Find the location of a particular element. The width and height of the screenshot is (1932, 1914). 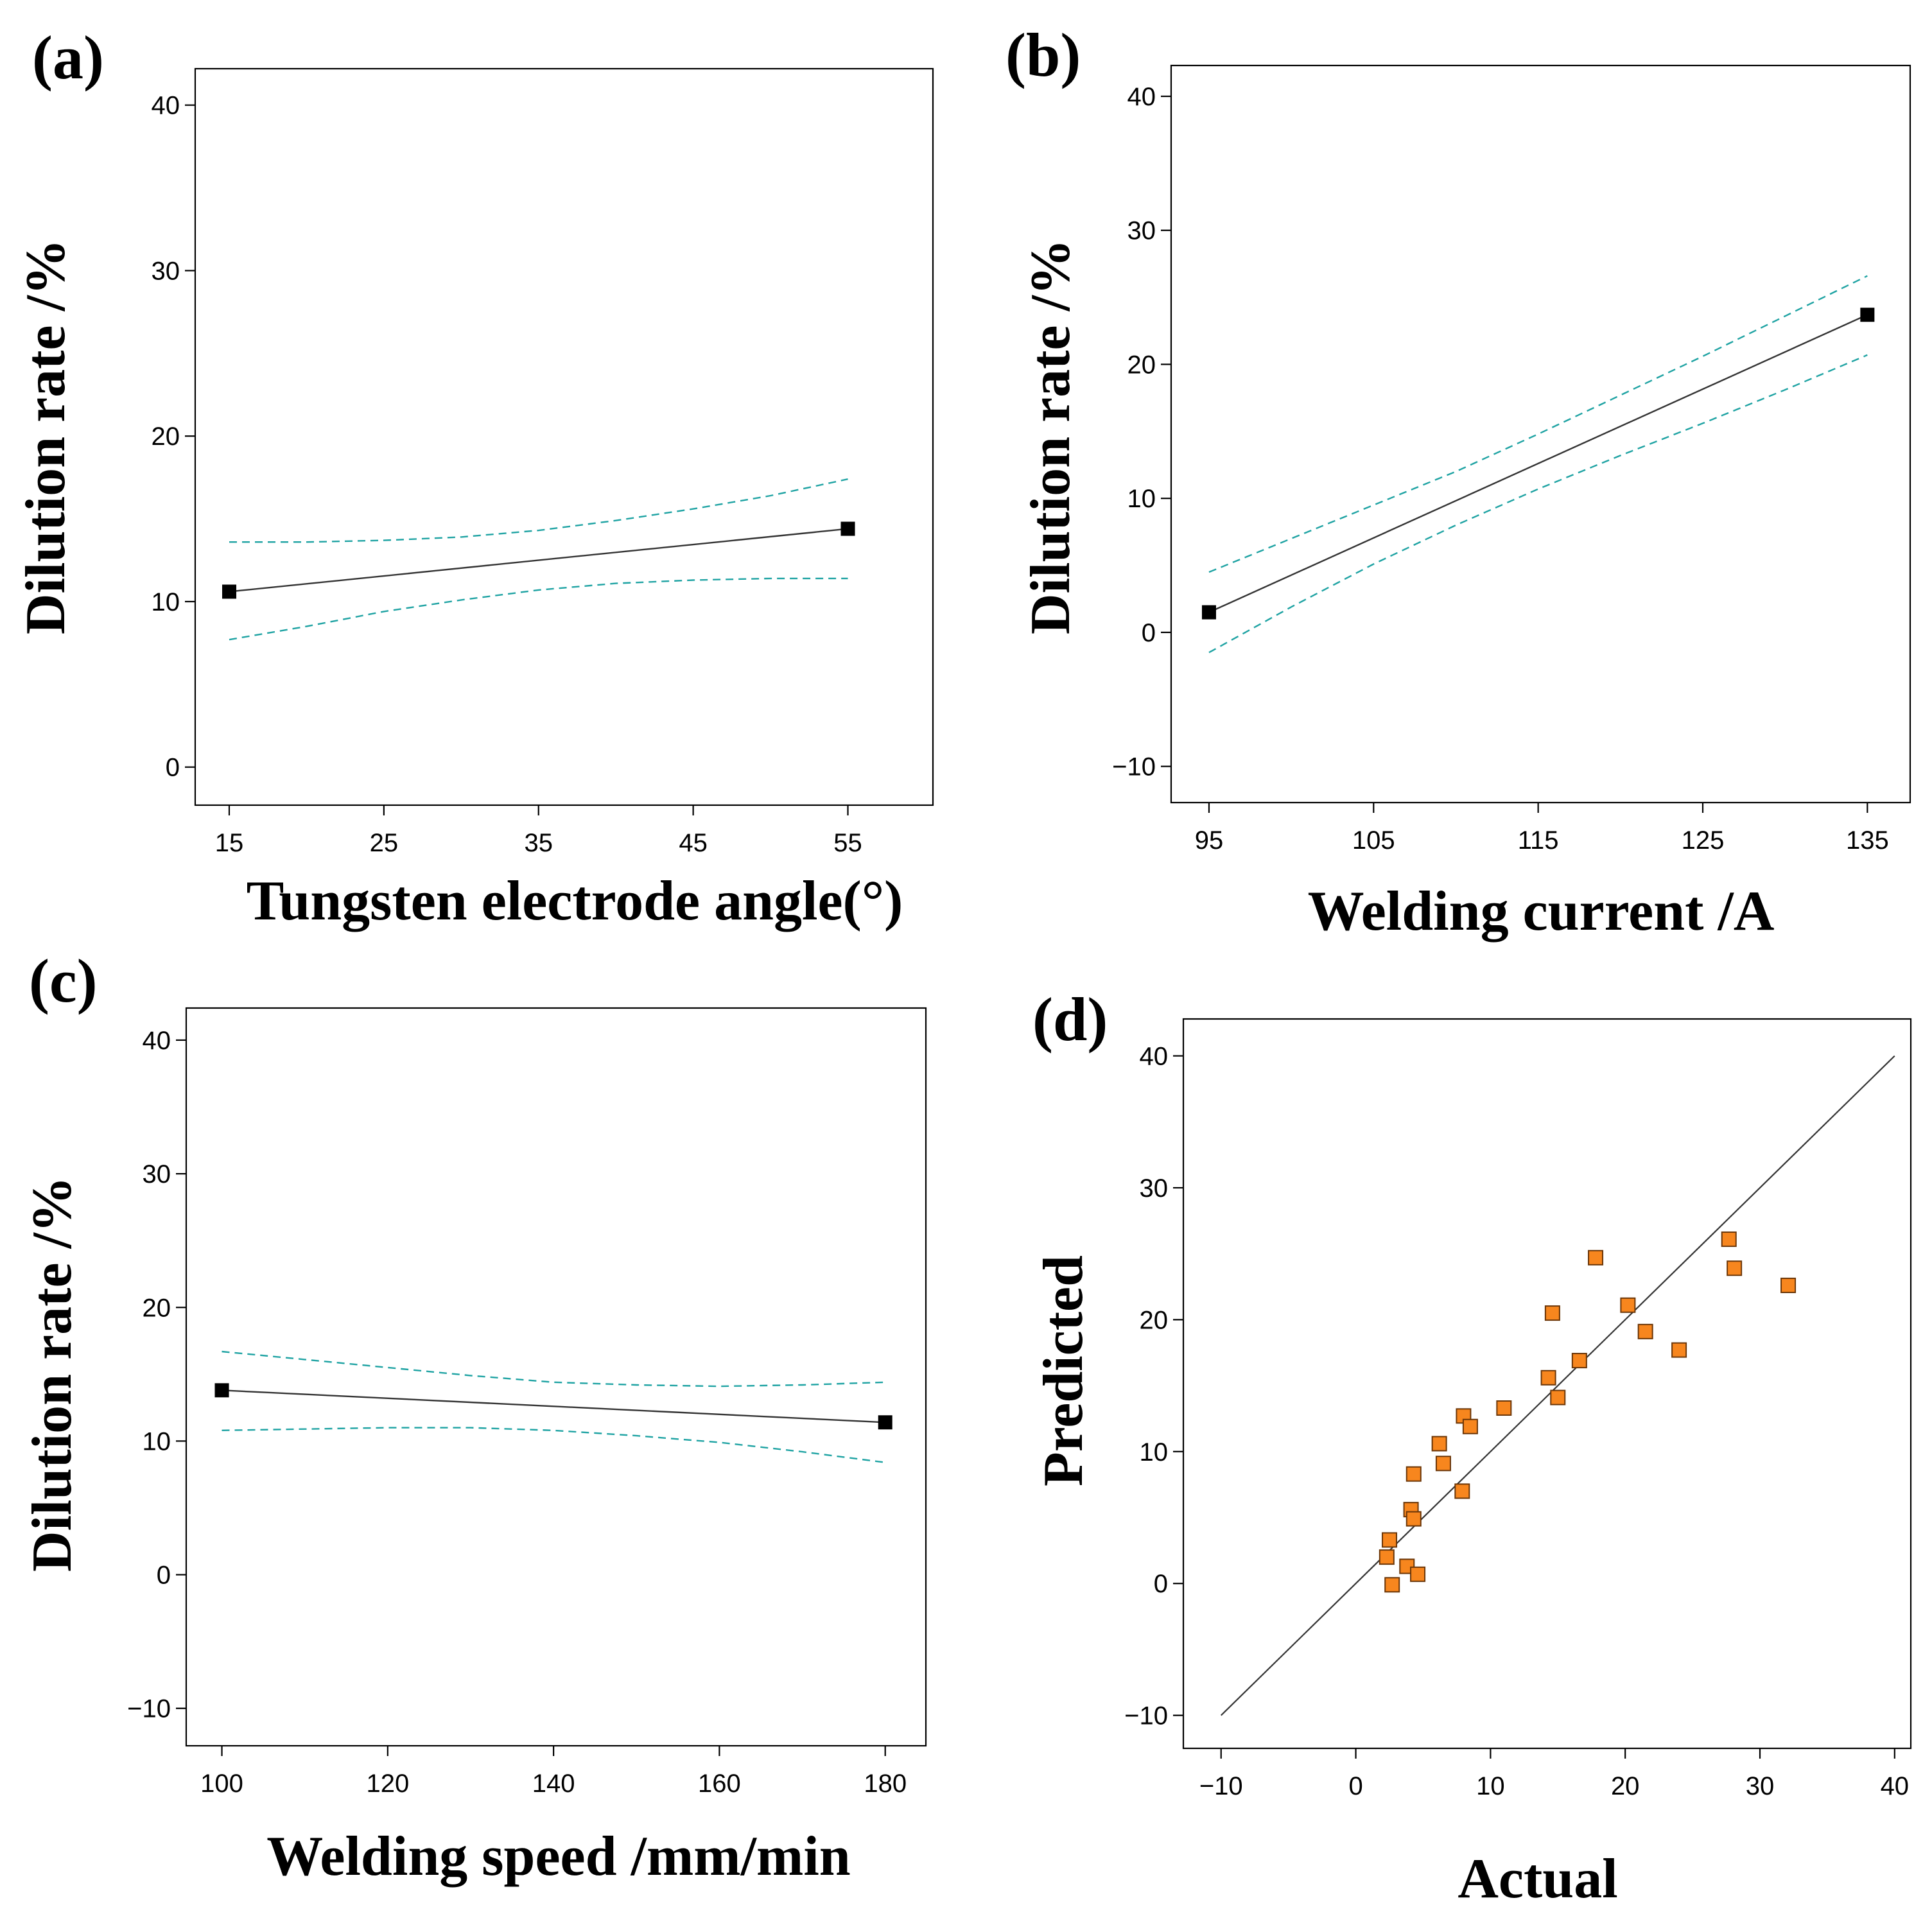

x-tick-label: 10 is located at coordinates (1490, 1786).